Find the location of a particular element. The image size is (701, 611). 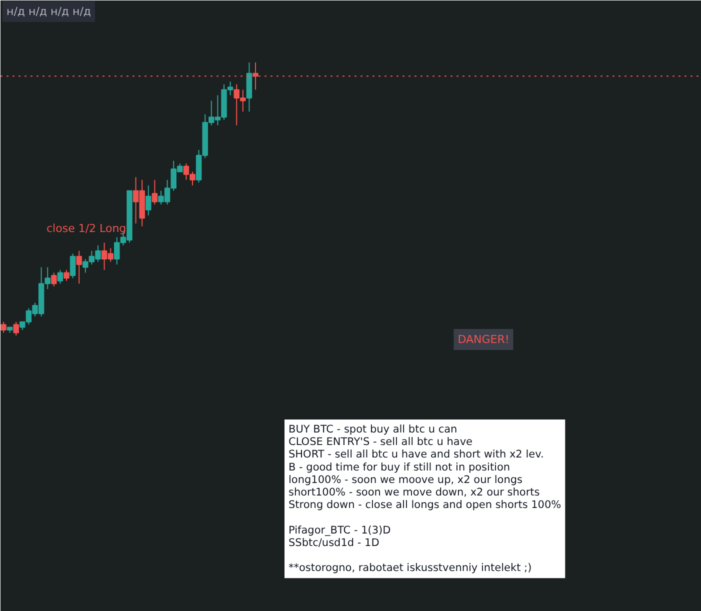

text: BUY BTC - spot buy all btc u can CLOSE ENTRY'S - sell all btc u have SHORT - sell all btc u have and short with x2 lev. B - good time for buy if still not in position long100% - soon we moove up, x2 our longs short100% - soon we move down, x2 our shorts Strong down - close all longs and open shorts 100% Pifagor_BTC - 1(3)D SSbtc/usd1d - 1D **ostorogno, rabotaet iskusstvenniy intelekt ;) is located at coordinates (425, 499).